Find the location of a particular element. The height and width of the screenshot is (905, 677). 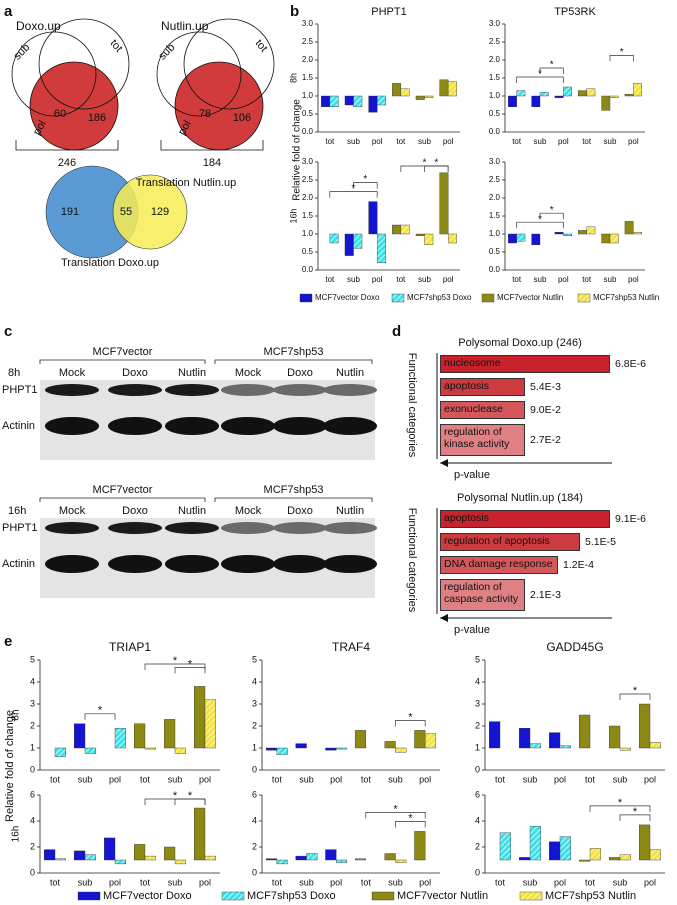

blot-lane-label: Doxo is located at coordinates (135, 373).